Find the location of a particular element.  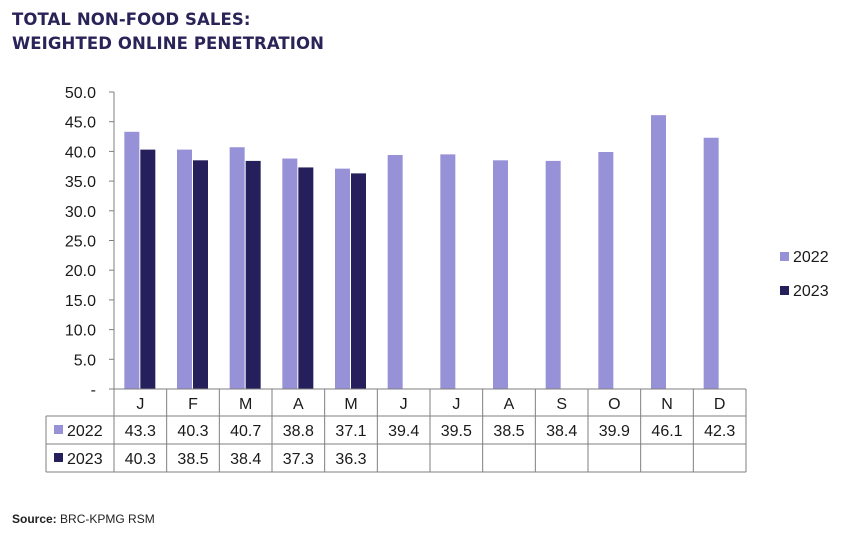

y-tick-label: 40.0 is located at coordinates (80, 152).